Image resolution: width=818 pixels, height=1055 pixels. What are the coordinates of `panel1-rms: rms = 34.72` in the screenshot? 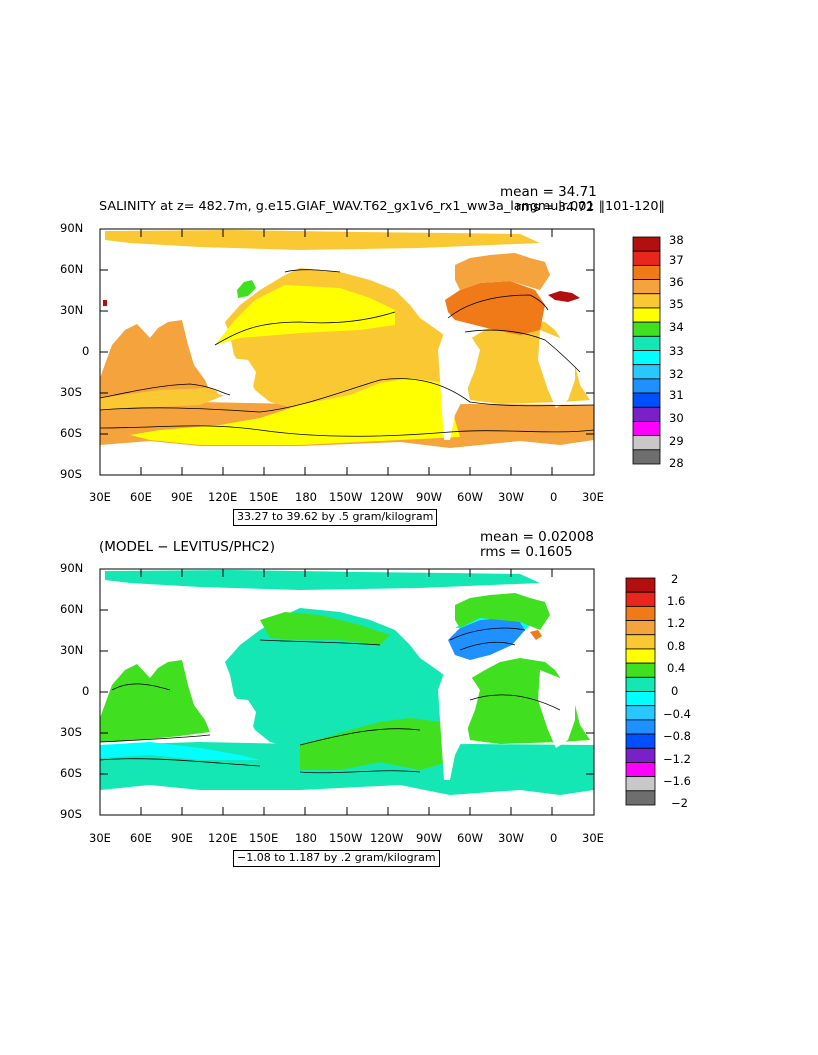 It's located at (555, 206).